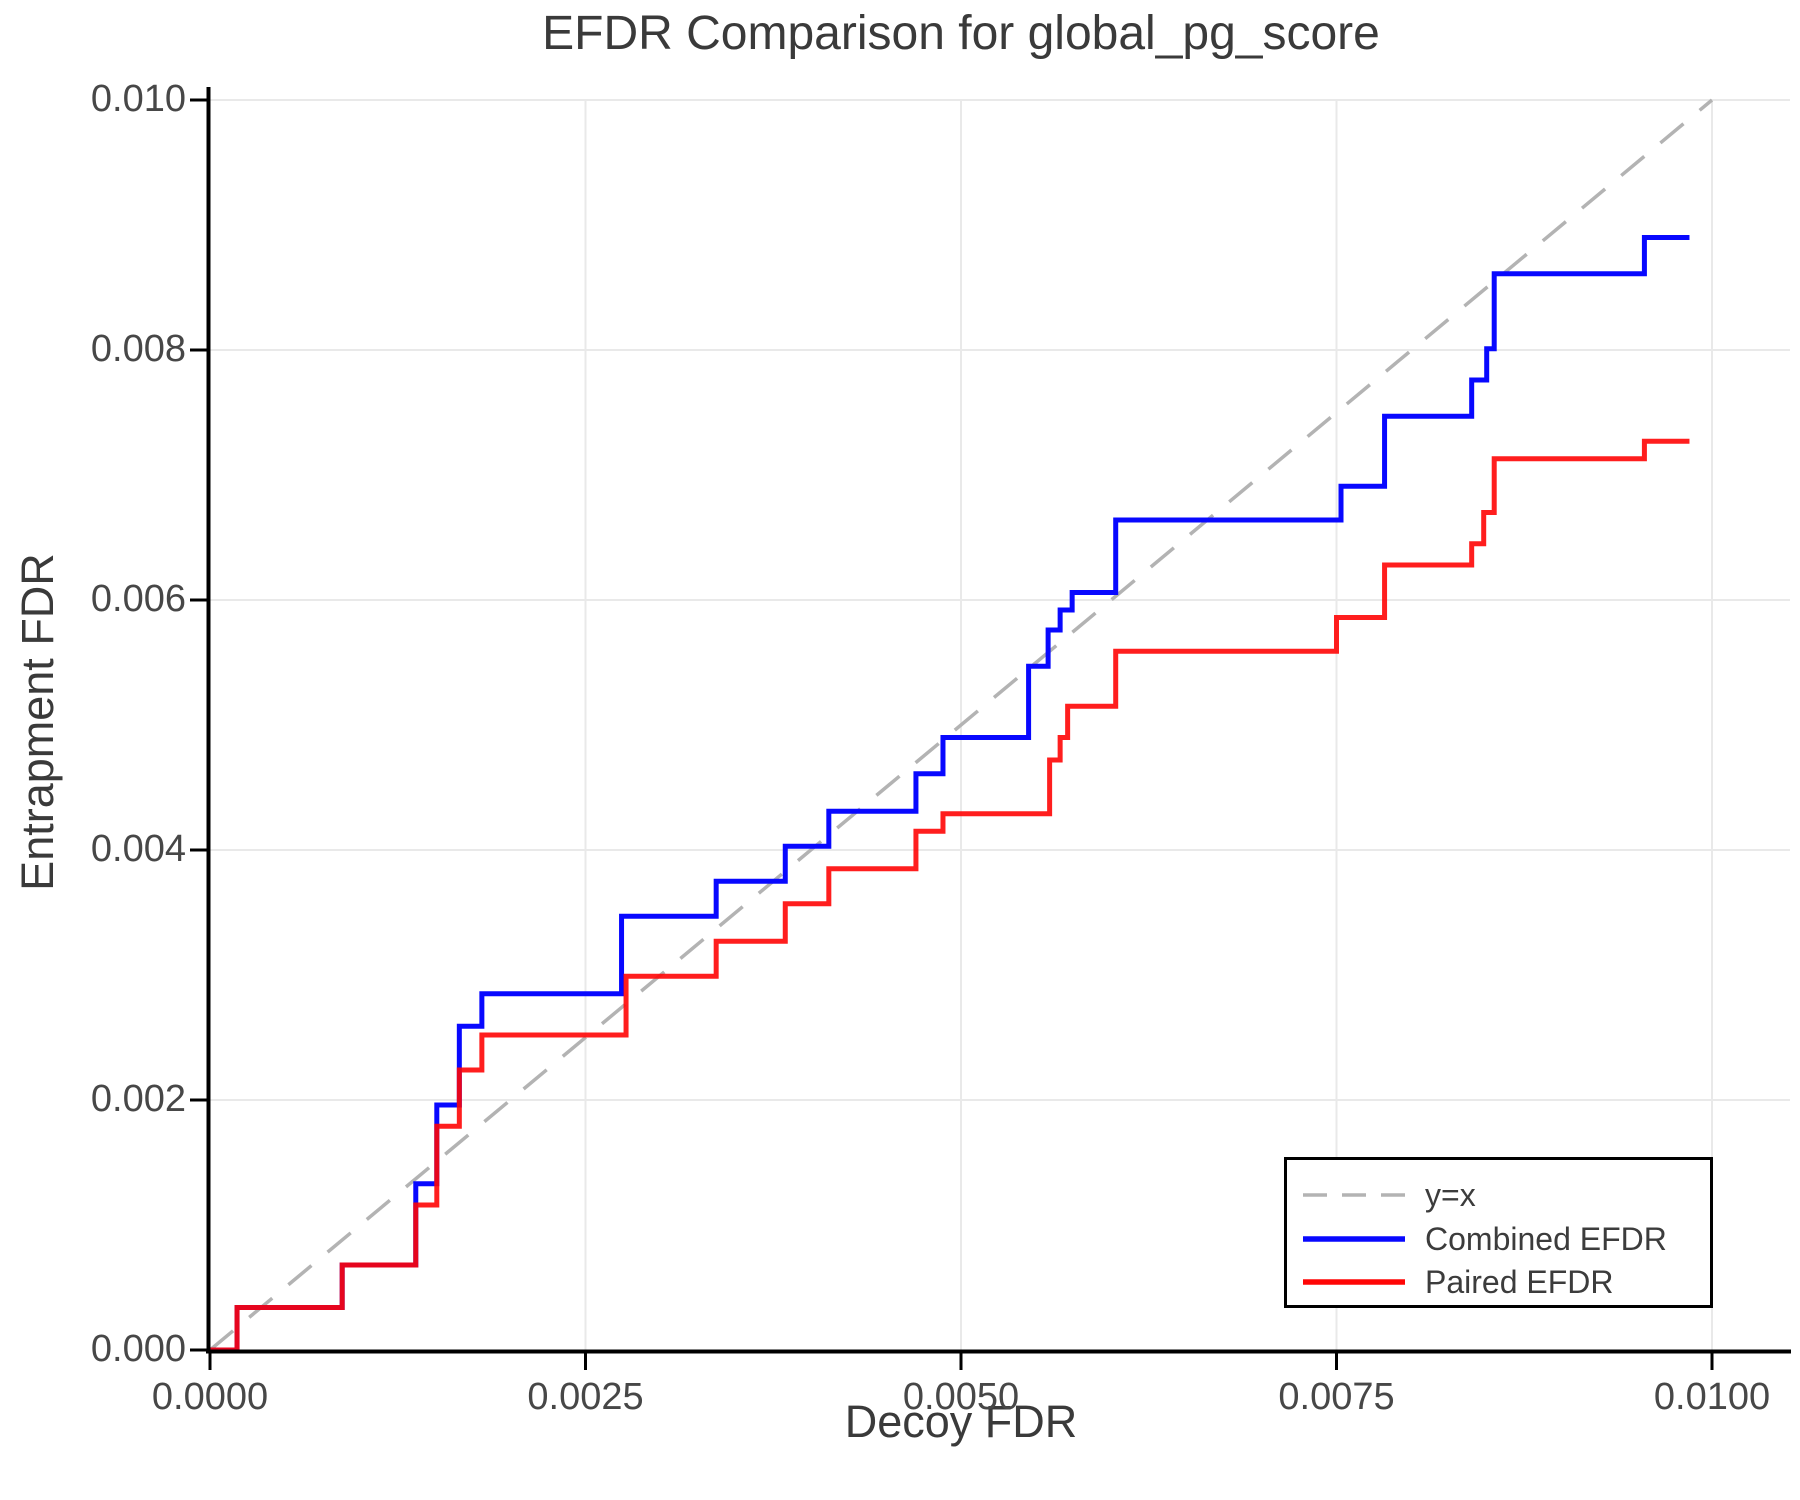 Image resolution: width=1800 pixels, height=1500 pixels. Describe the element at coordinates (1336, 1397) in the screenshot. I see `x-tick-label: 0.0075` at that location.